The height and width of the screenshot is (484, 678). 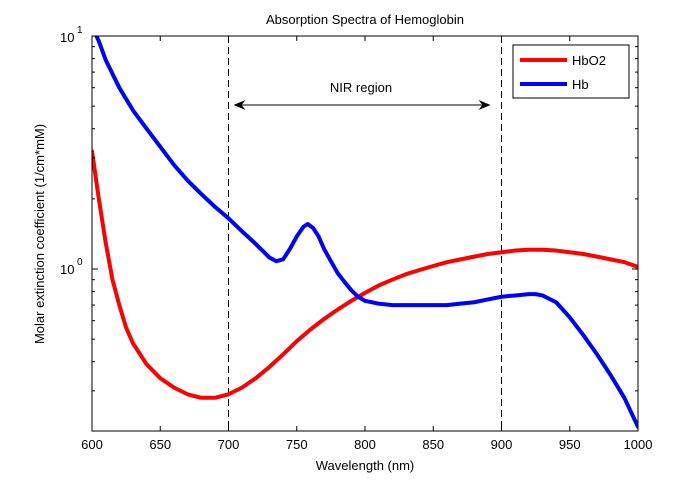 I want to click on legend: HbO2 Hb, so click(x=571, y=71).